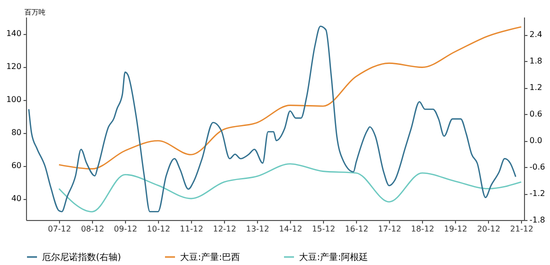  I want to click on y2-tick-label: 0.0, so click(536, 141).